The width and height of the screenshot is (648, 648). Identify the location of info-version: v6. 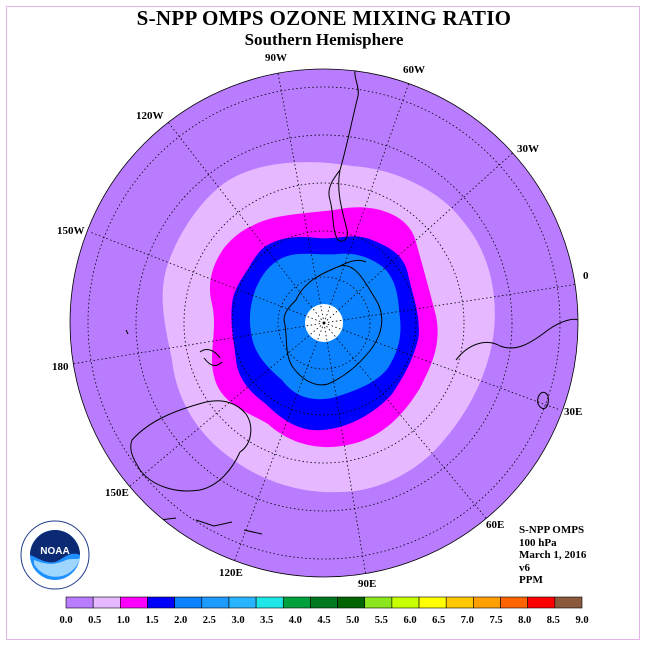
(524, 567).